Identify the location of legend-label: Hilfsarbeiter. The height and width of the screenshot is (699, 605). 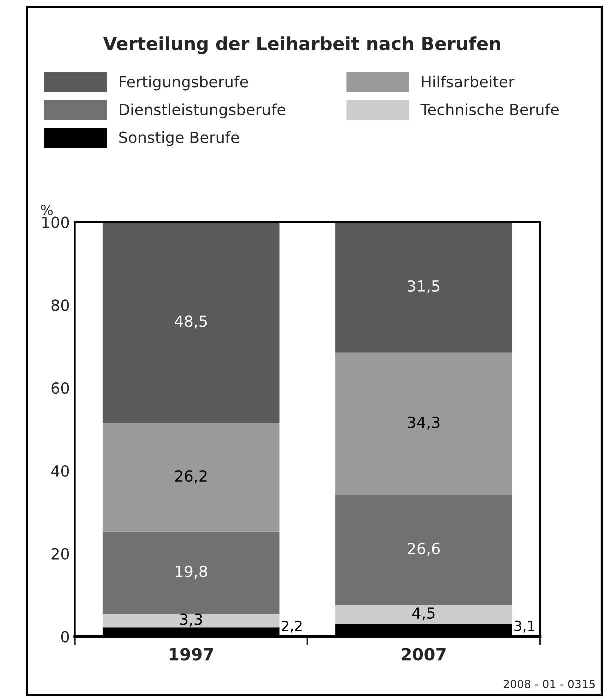
(468, 82).